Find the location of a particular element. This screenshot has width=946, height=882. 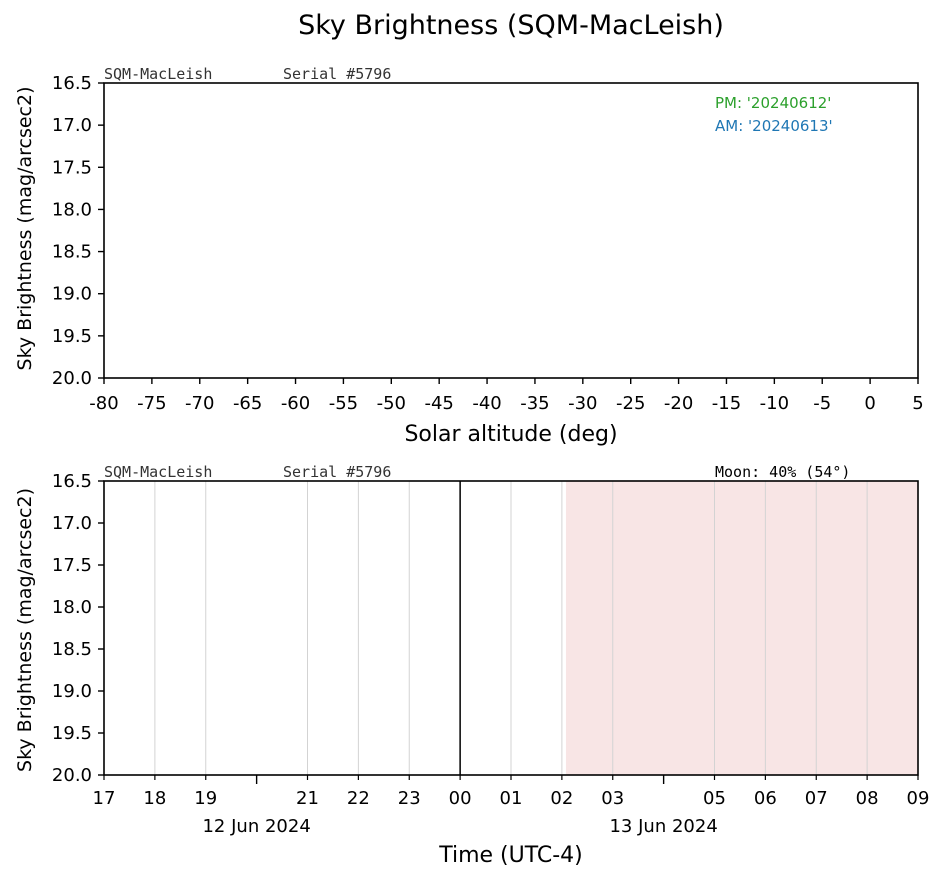

x-tick-label: 01 is located at coordinates (511, 798).